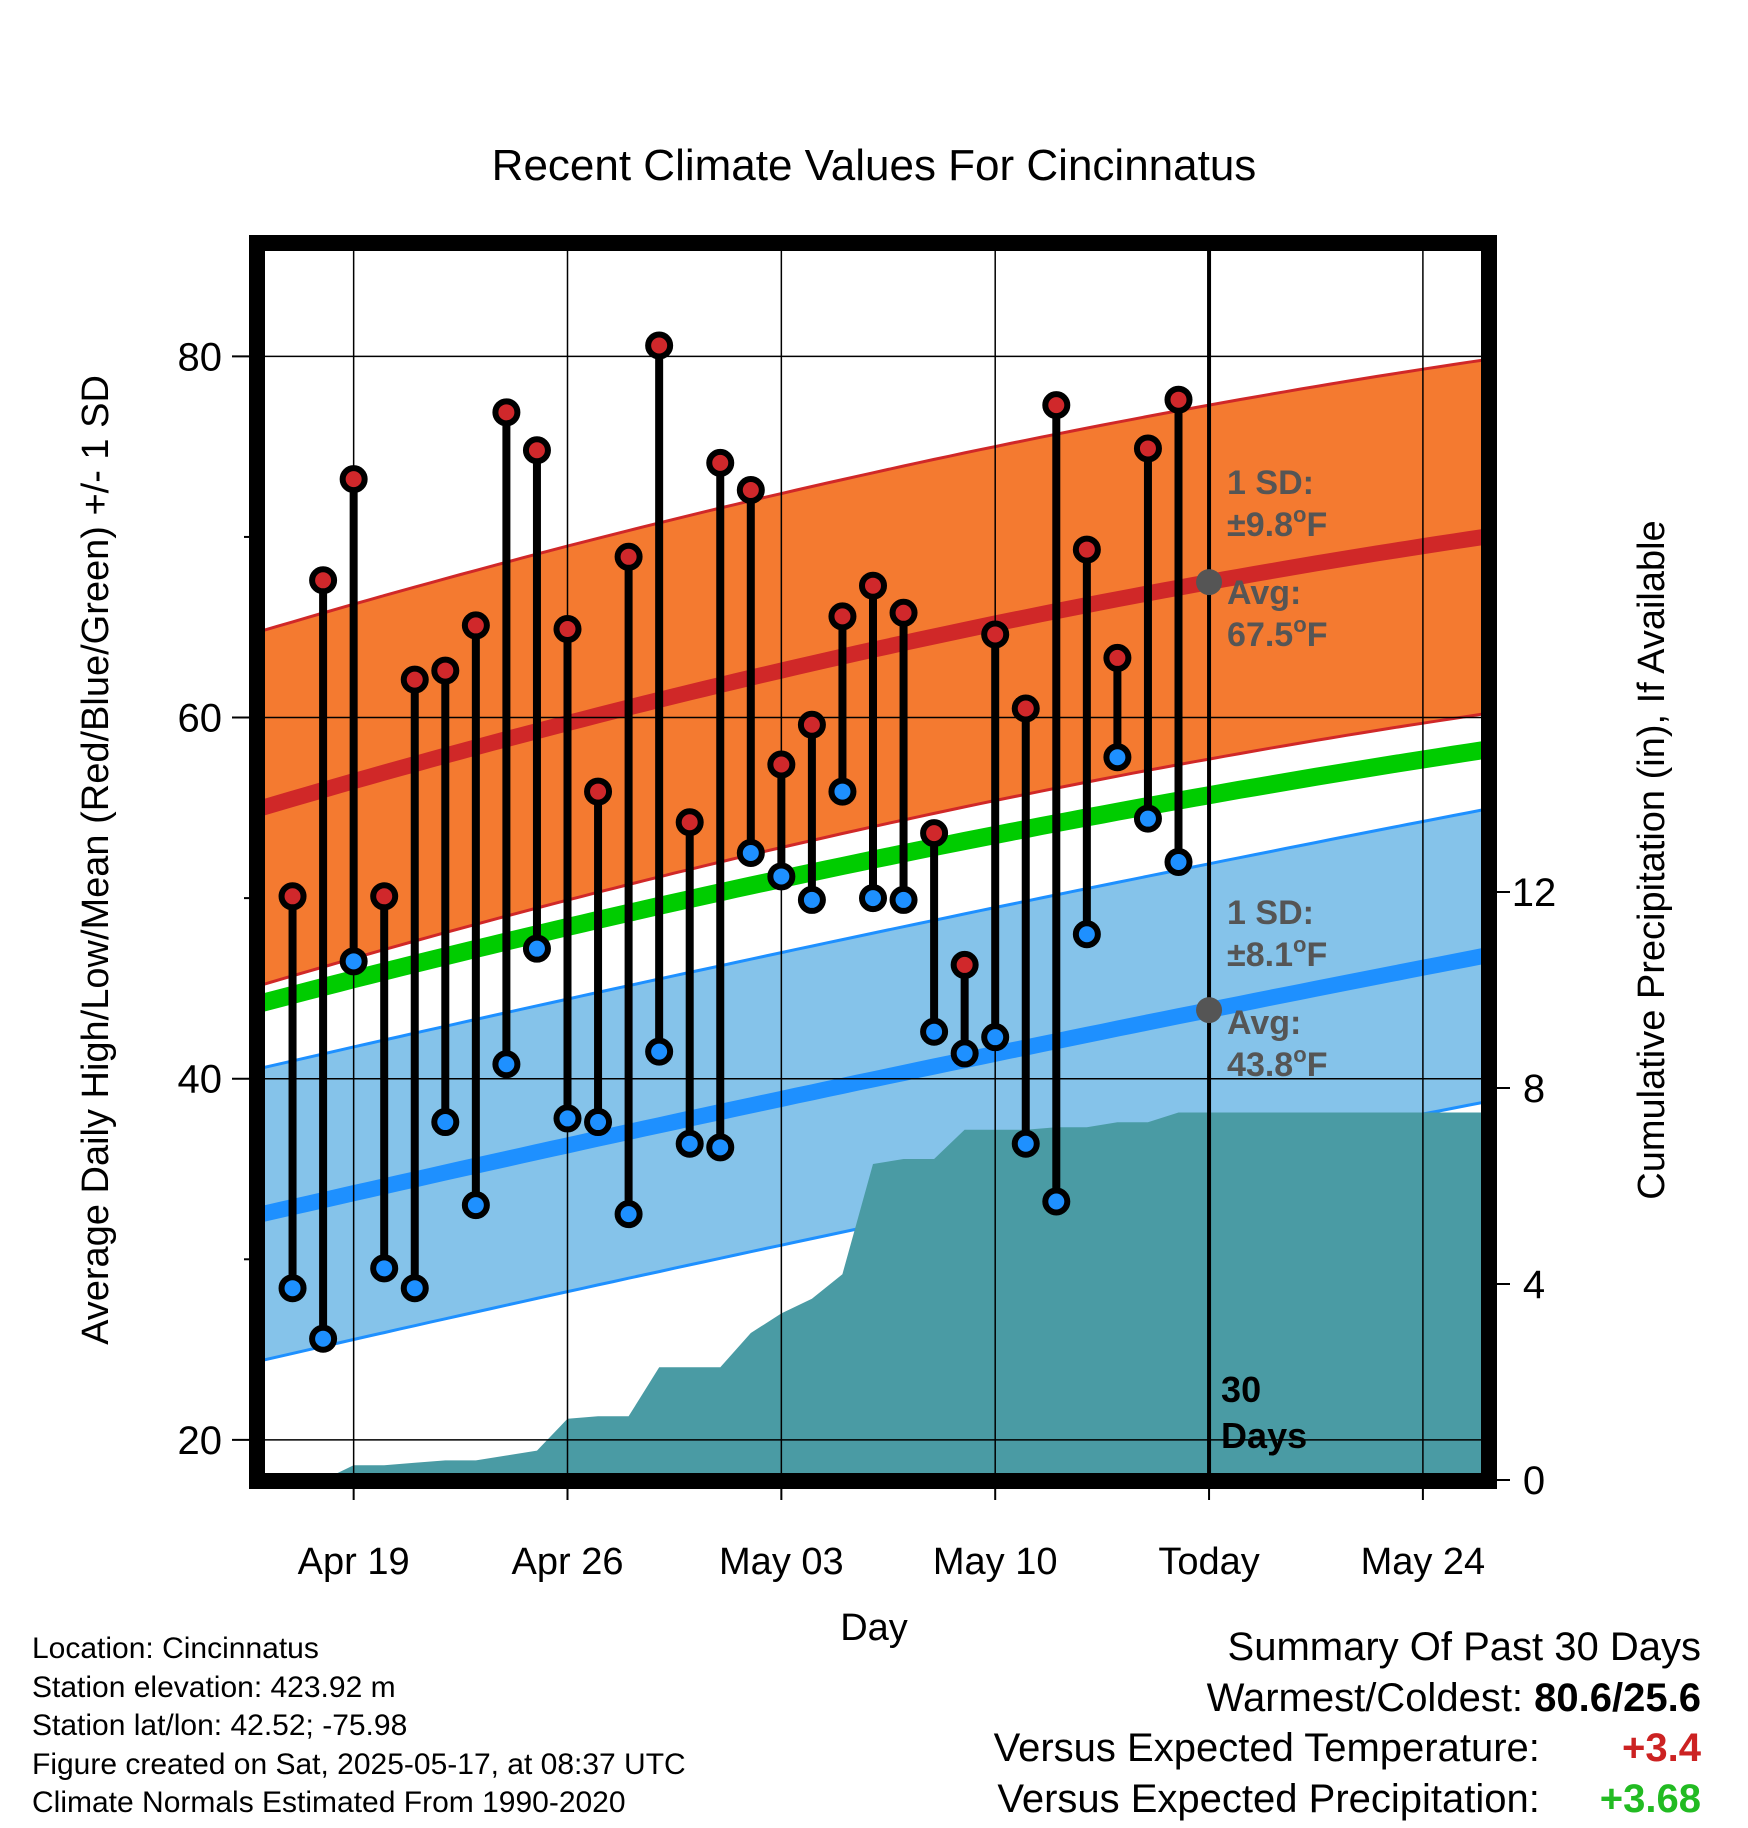 The width and height of the screenshot is (1748, 1828). What do you see at coordinates (1264, 1023) in the screenshot?
I see `low-avg-label: Avg:` at bounding box center [1264, 1023].